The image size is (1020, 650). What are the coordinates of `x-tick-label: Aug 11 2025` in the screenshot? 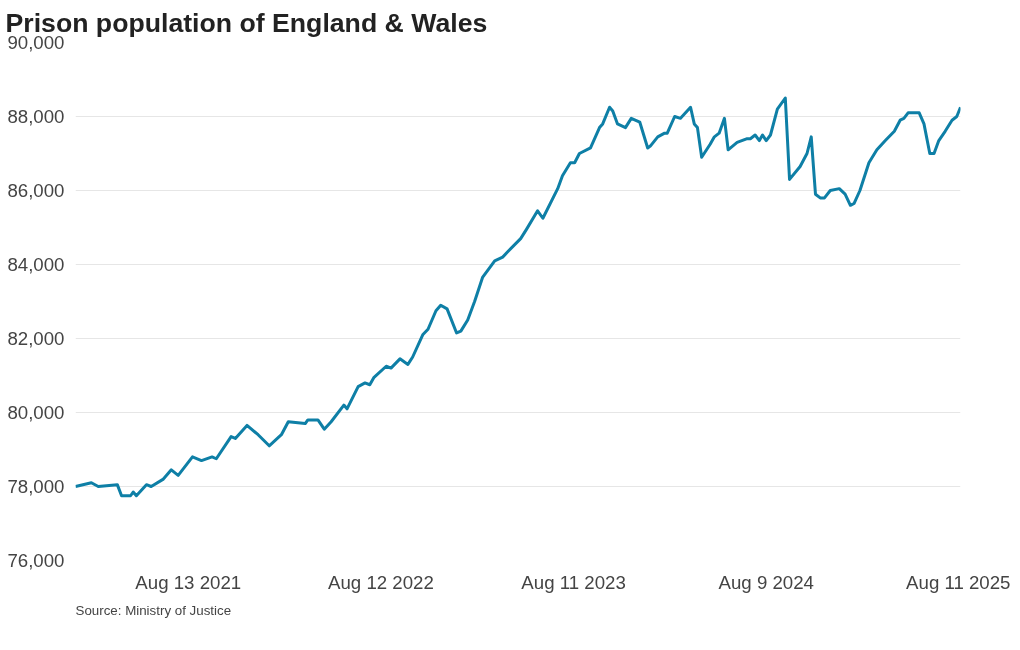 It's located at (958, 582).